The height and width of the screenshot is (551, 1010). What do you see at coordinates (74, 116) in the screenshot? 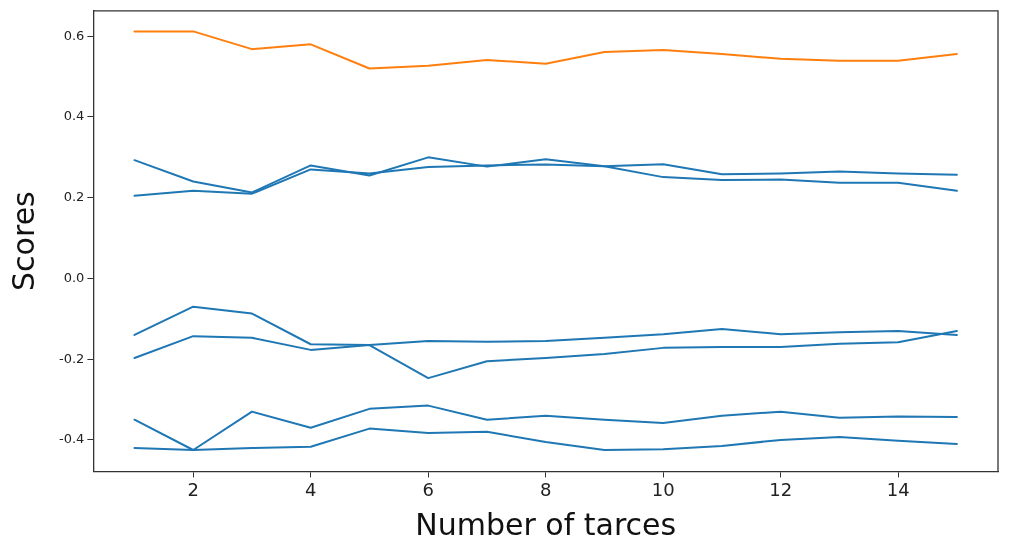
I see `y-tick-label: 0.4` at bounding box center [74, 116].